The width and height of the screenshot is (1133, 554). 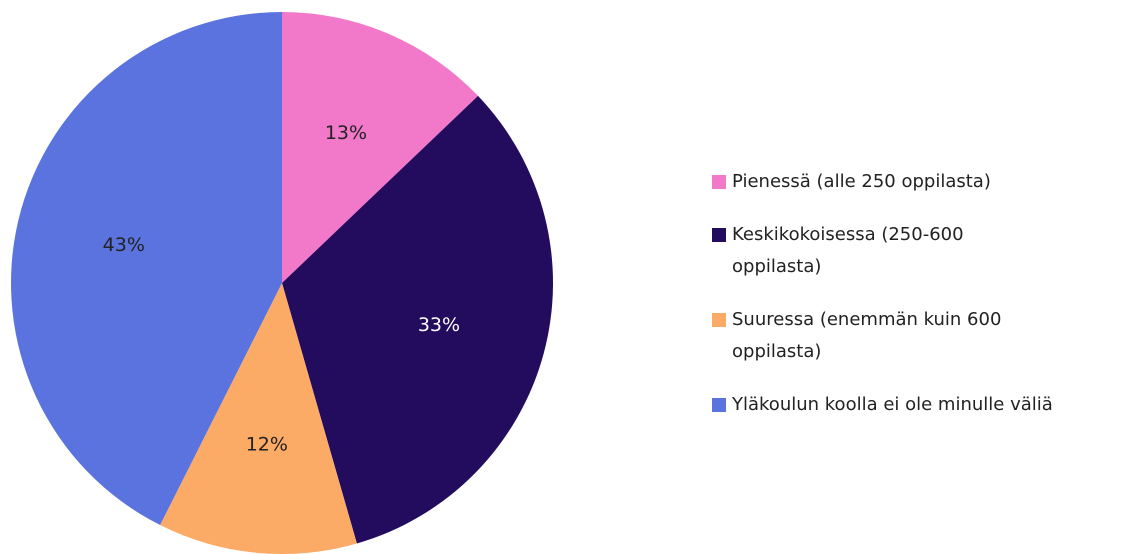 I want to click on legend-item: Yläkoulun koolla ei ole minulle väliä, so click(x=882, y=405).